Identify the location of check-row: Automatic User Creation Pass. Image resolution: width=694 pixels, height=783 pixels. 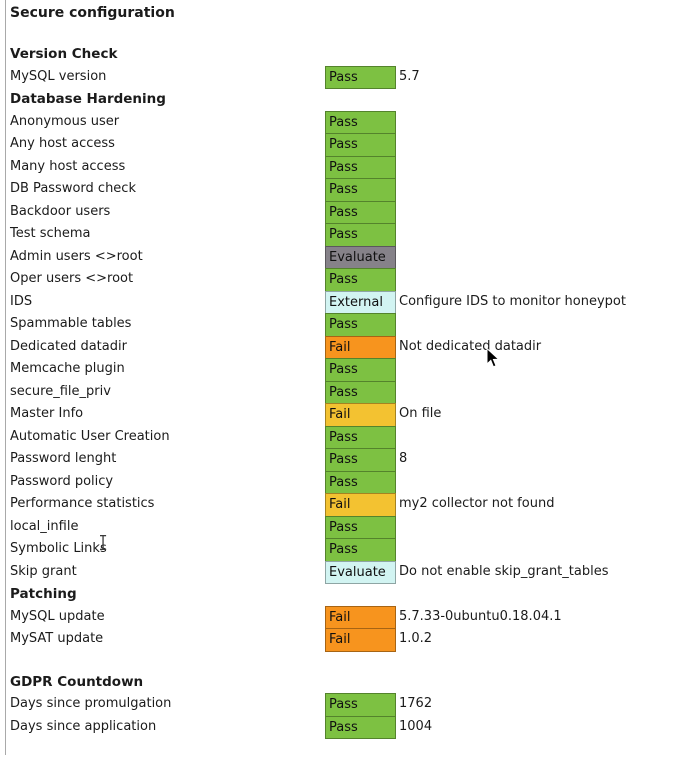
(350, 437).